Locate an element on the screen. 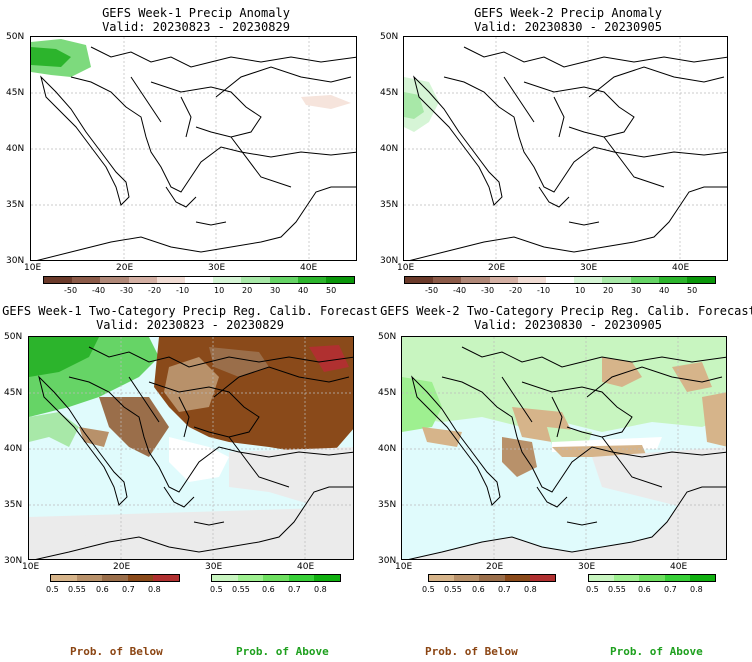 This screenshot has height=662, width=752. panel-title: GEFS Week-2 Precip Anomaly is located at coordinates (568, 13).